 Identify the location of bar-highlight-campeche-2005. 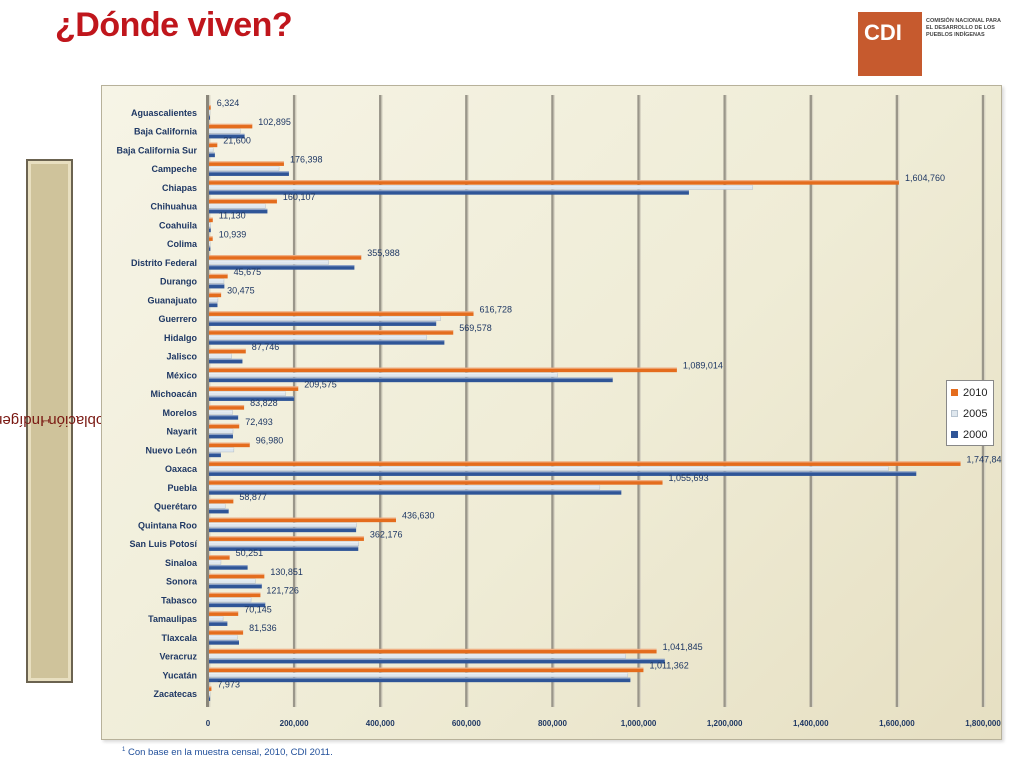
(244, 167).